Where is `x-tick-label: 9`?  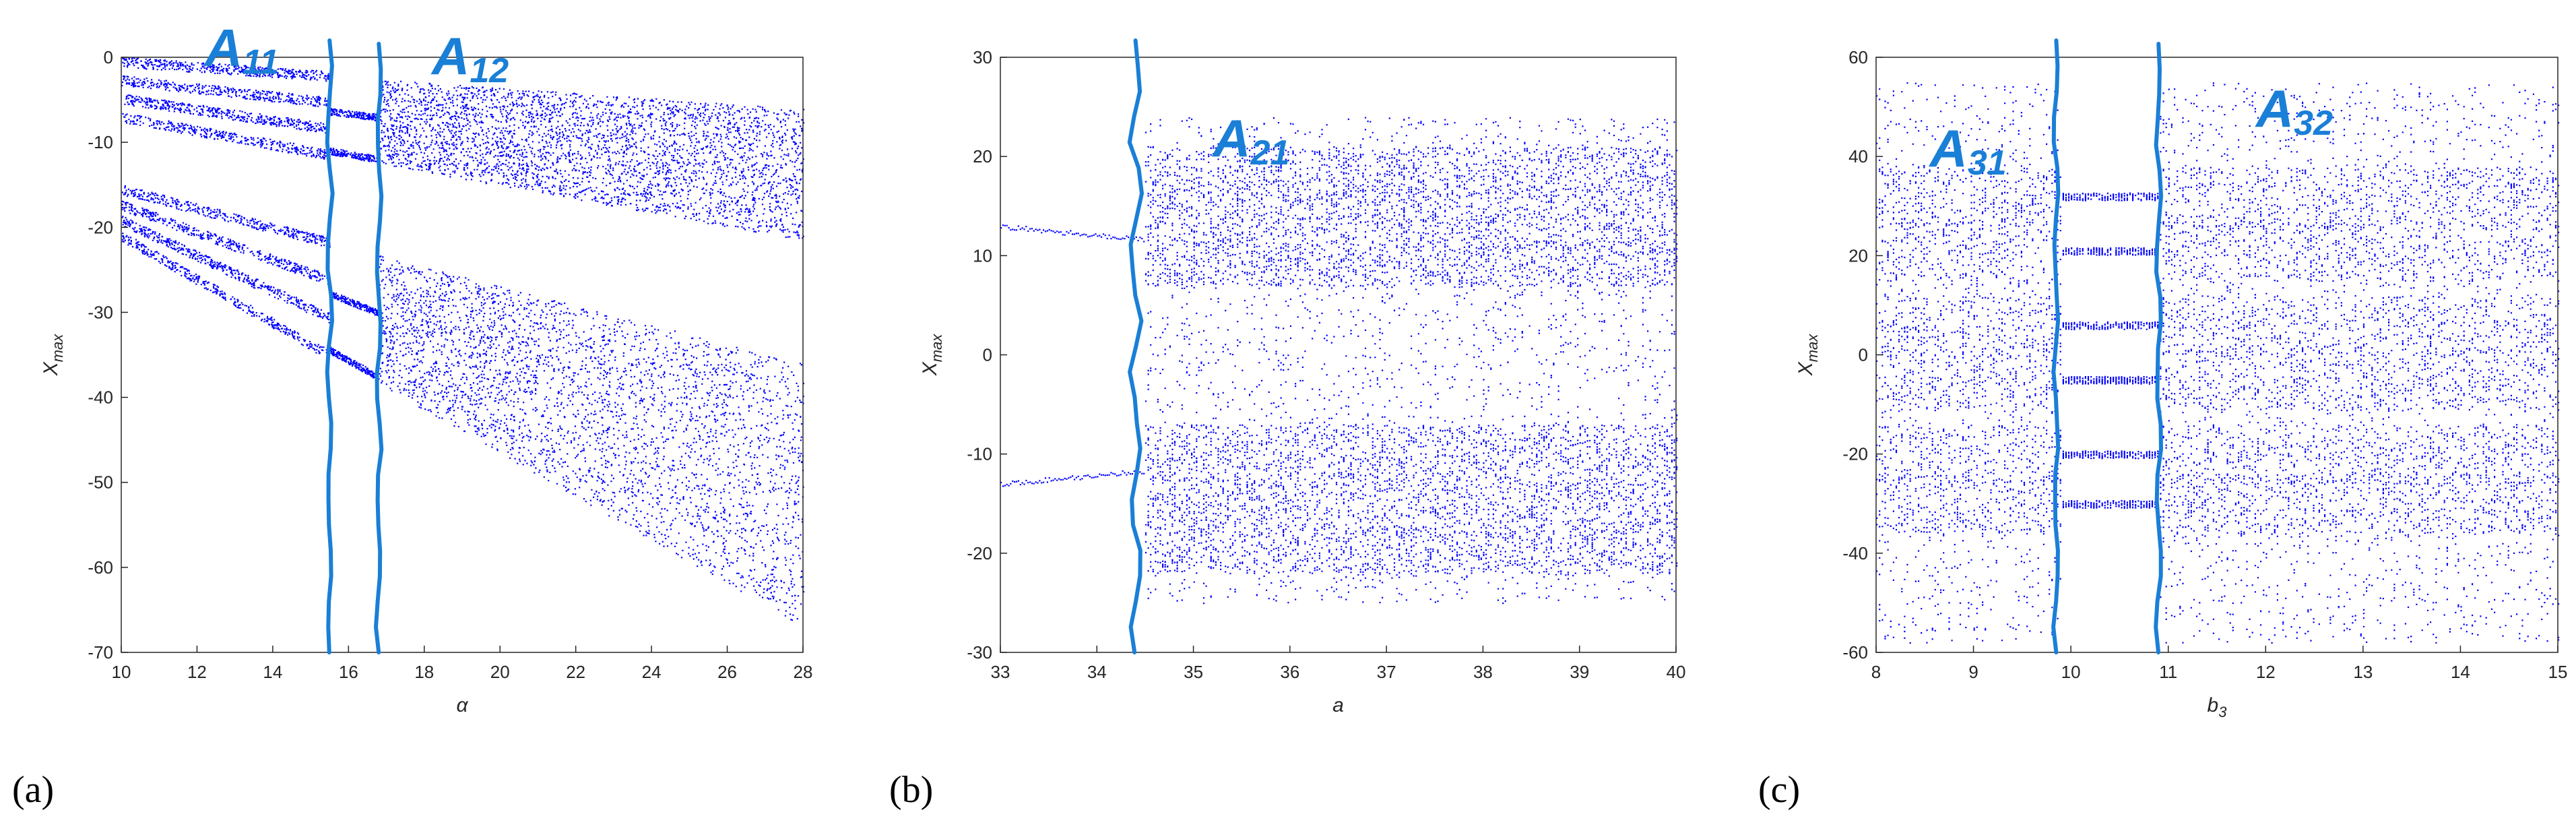 x-tick-label: 9 is located at coordinates (1973, 672).